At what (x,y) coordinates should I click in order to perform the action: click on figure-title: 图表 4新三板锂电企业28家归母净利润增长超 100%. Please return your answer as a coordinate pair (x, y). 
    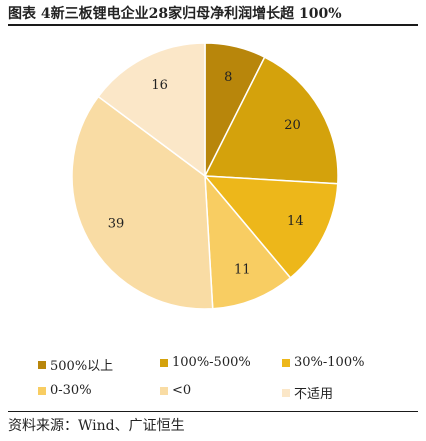
    Looking at the image, I should click on (175, 14).